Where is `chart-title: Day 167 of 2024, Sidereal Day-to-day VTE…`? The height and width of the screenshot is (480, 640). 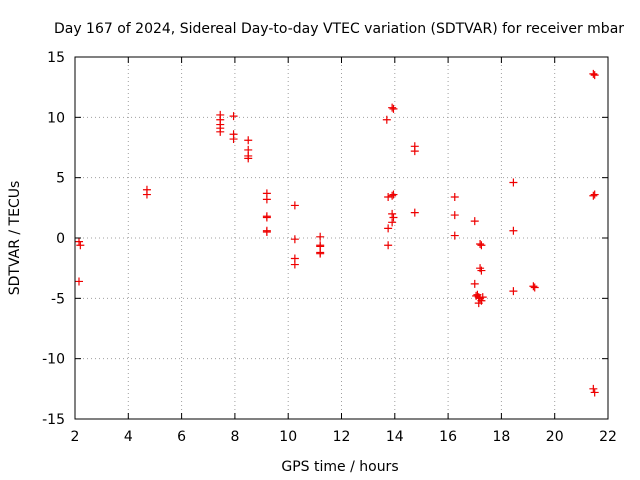 chart-title: Day 167 of 2024, Sidereal Day-to-day VTE… is located at coordinates (339, 29).